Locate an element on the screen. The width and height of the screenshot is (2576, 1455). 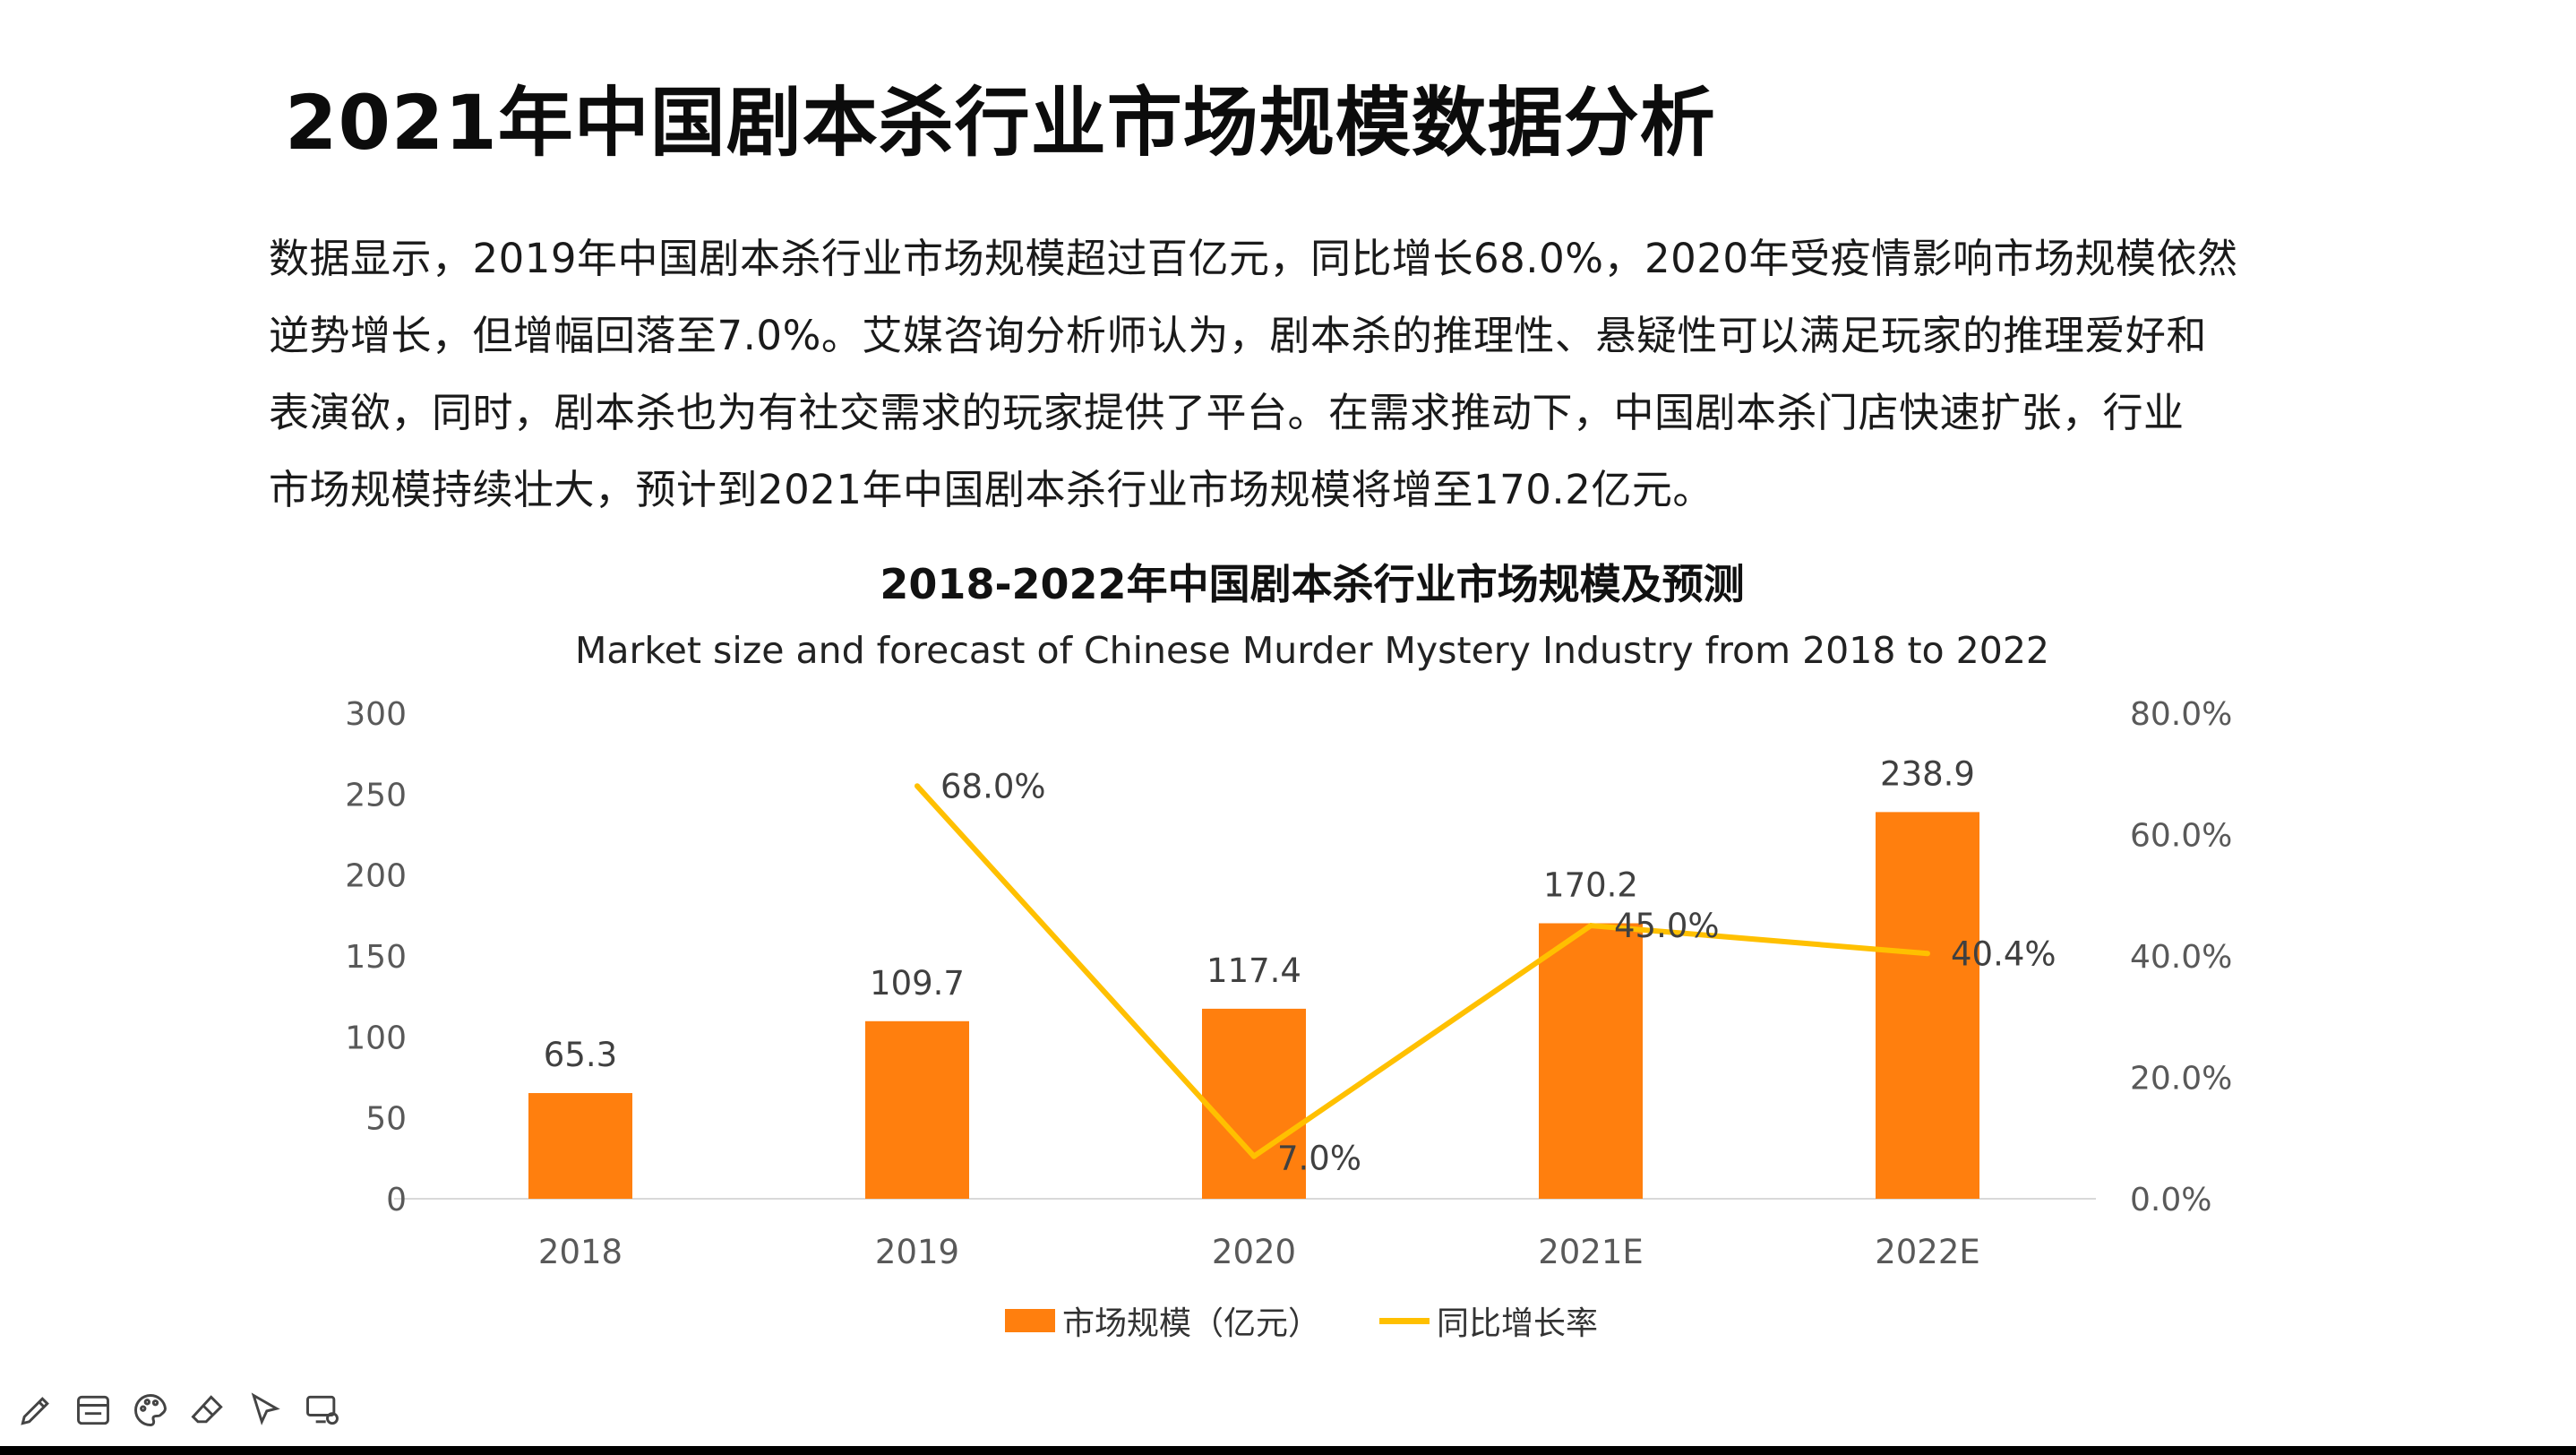
y-left-tick-label: 300 is located at coordinates (376, 714).